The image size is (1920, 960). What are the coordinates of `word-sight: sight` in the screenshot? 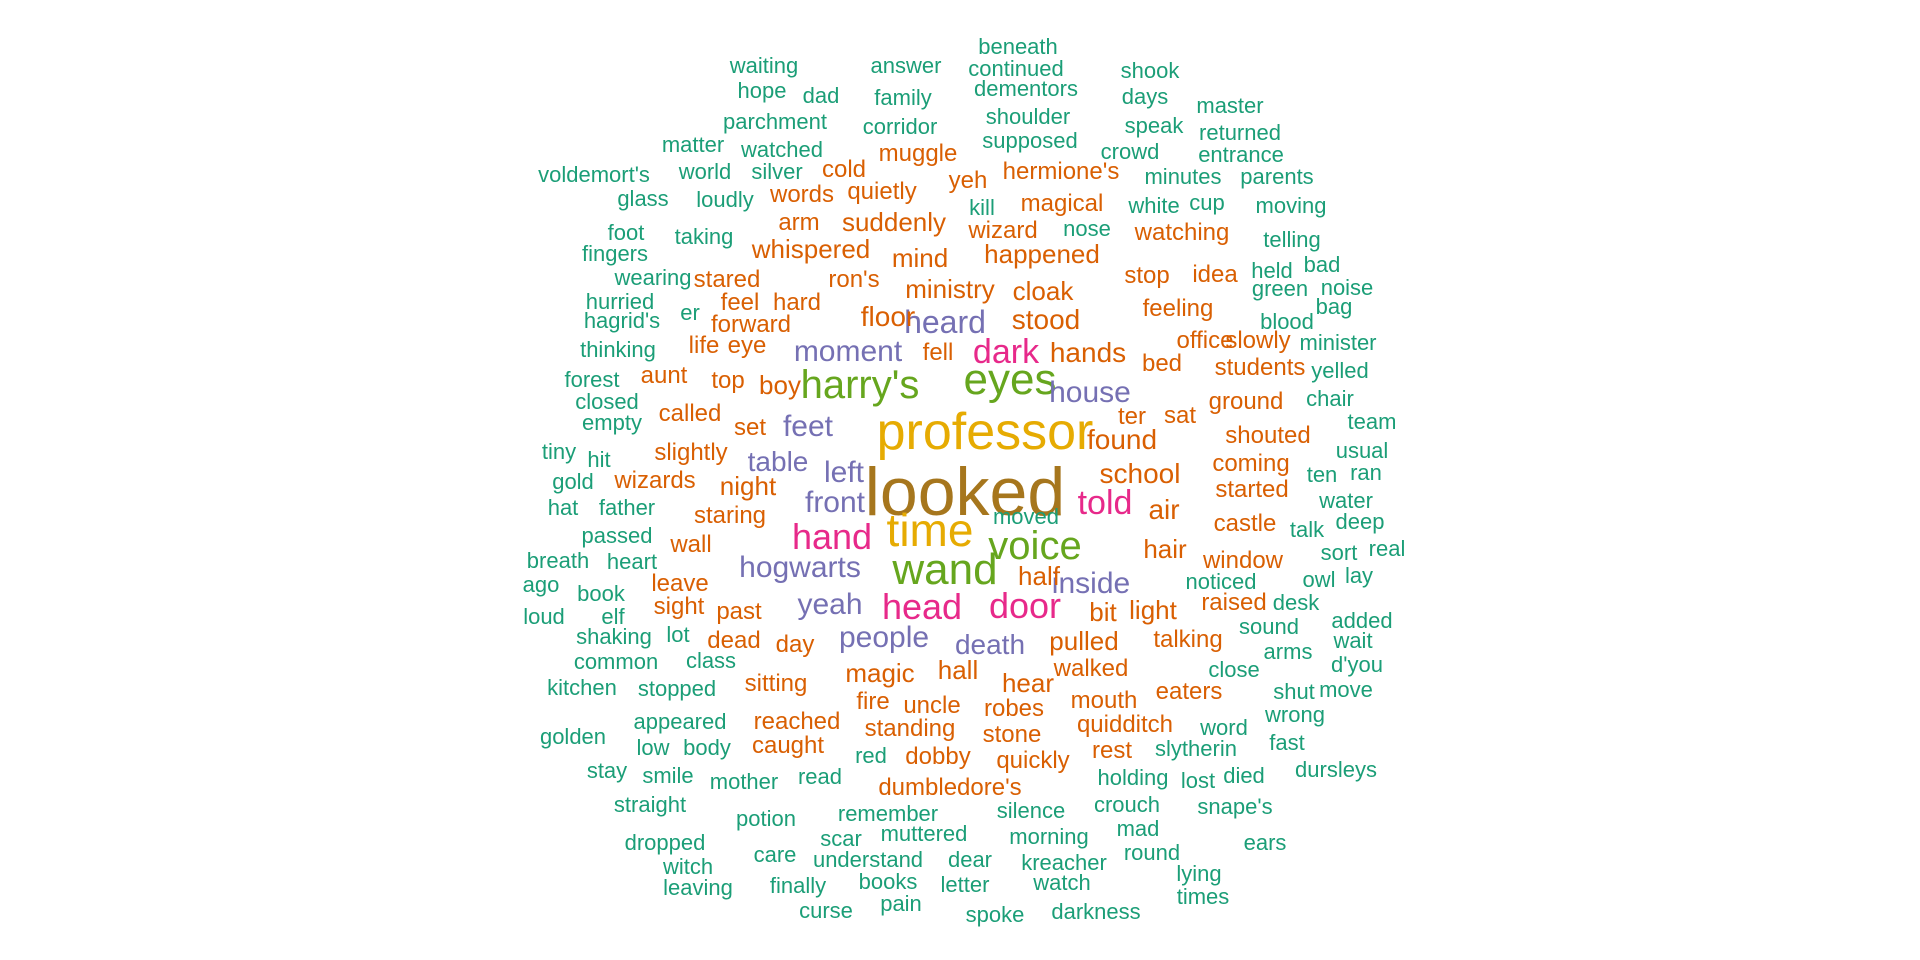 It's located at (679, 606).